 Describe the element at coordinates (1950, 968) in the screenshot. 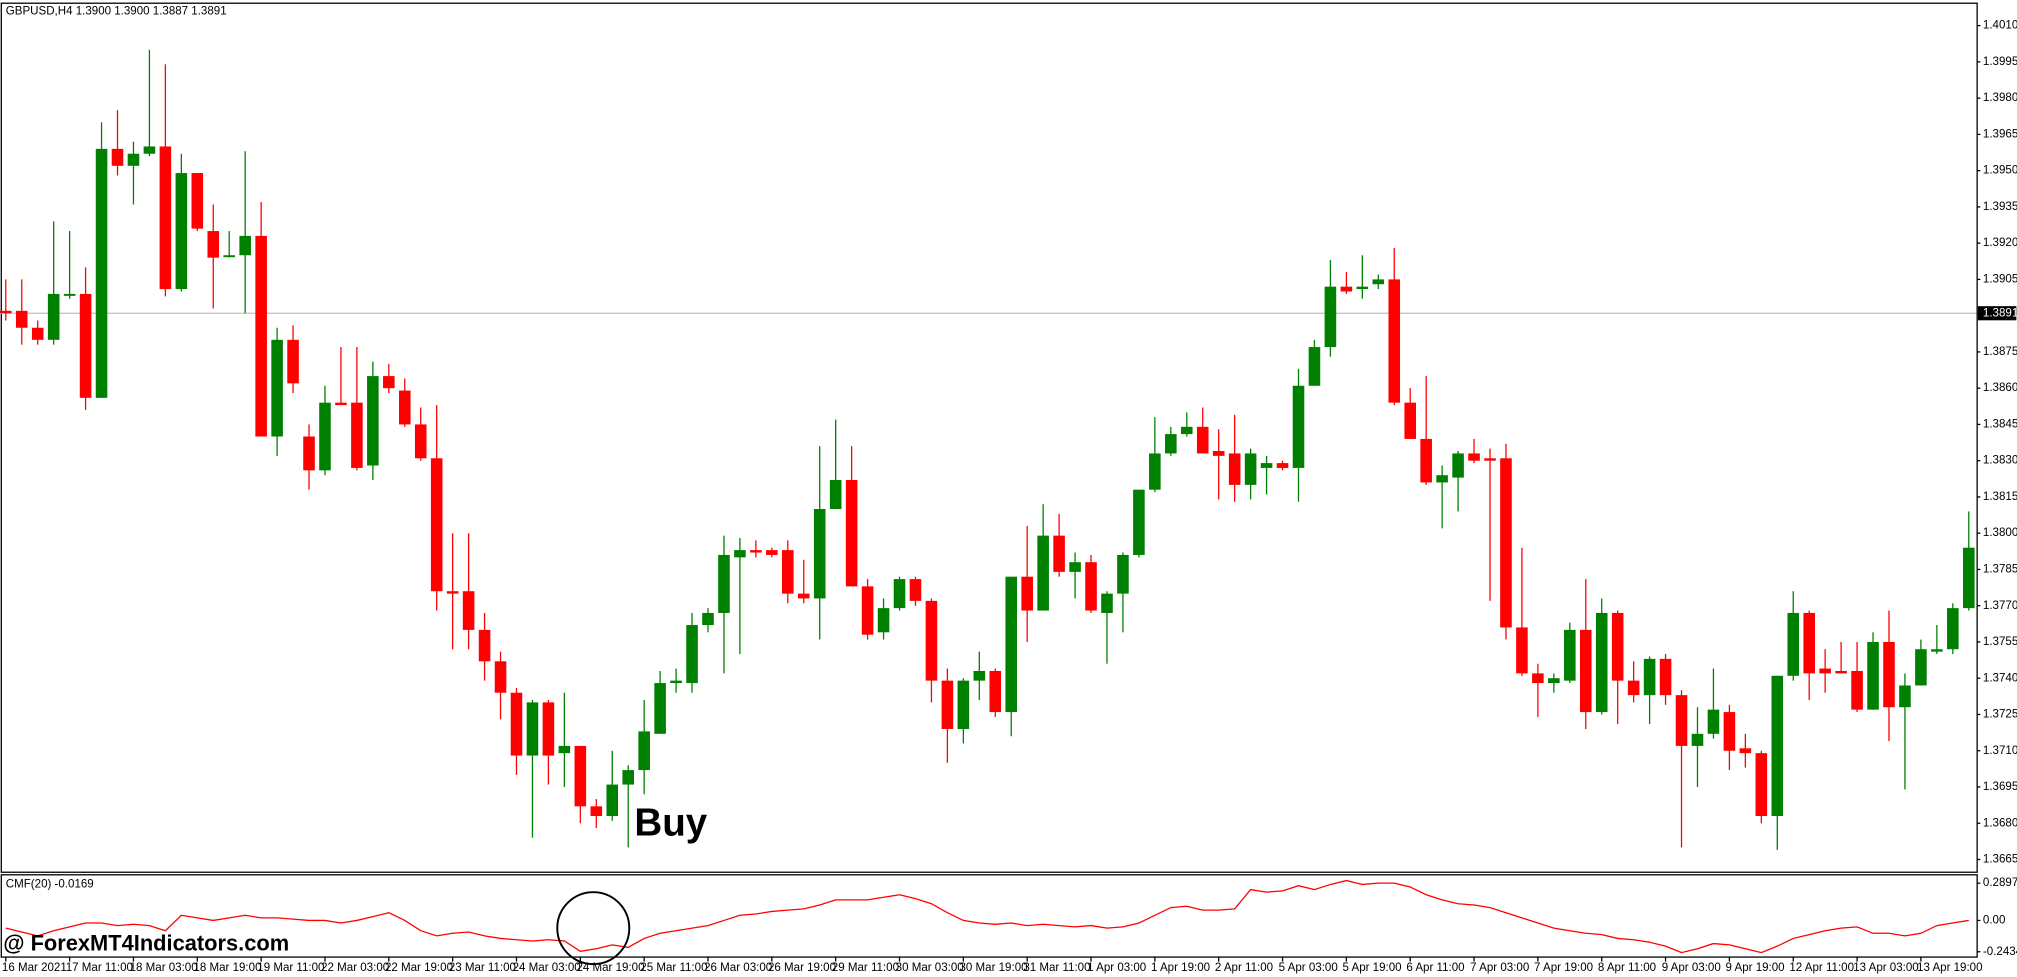

I see `x-tick-label: 13 Apr 19:00` at that location.